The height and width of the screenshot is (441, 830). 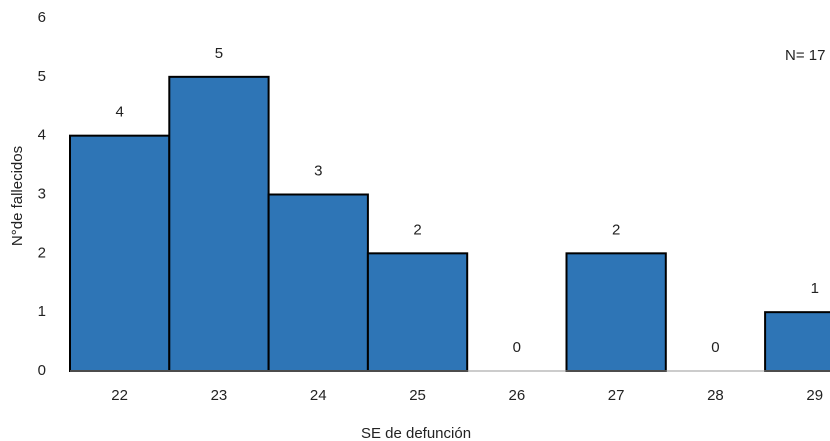 What do you see at coordinates (517, 395) in the screenshot?
I see `x-tick-label: 26` at bounding box center [517, 395].